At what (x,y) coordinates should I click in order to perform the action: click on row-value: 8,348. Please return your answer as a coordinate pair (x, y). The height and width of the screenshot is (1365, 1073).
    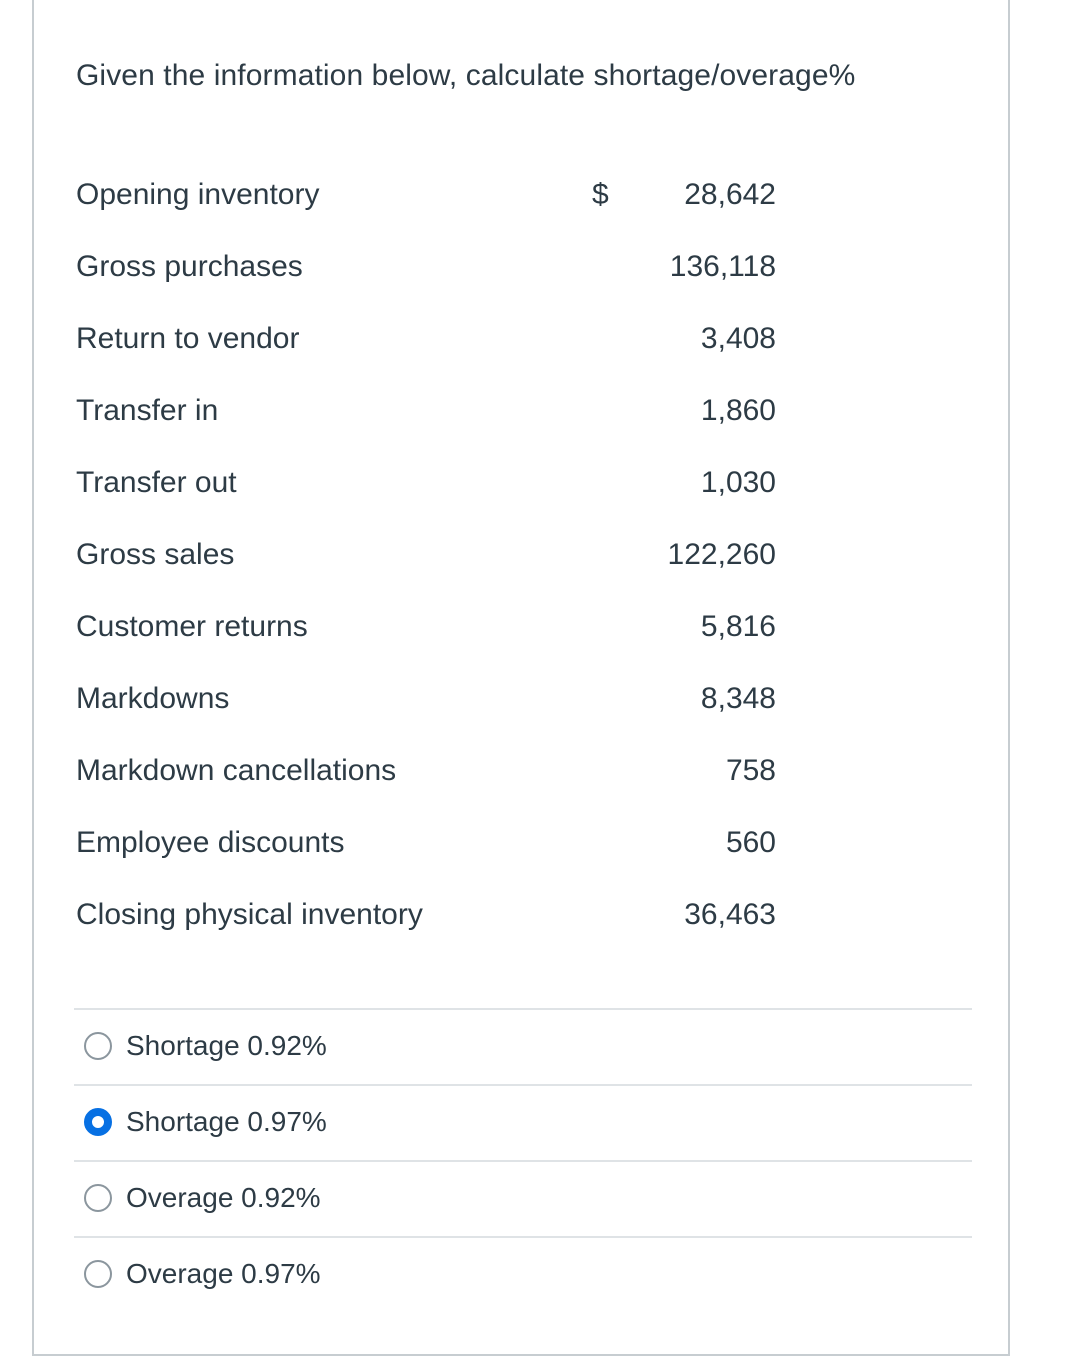
    Looking at the image, I should click on (738, 698).